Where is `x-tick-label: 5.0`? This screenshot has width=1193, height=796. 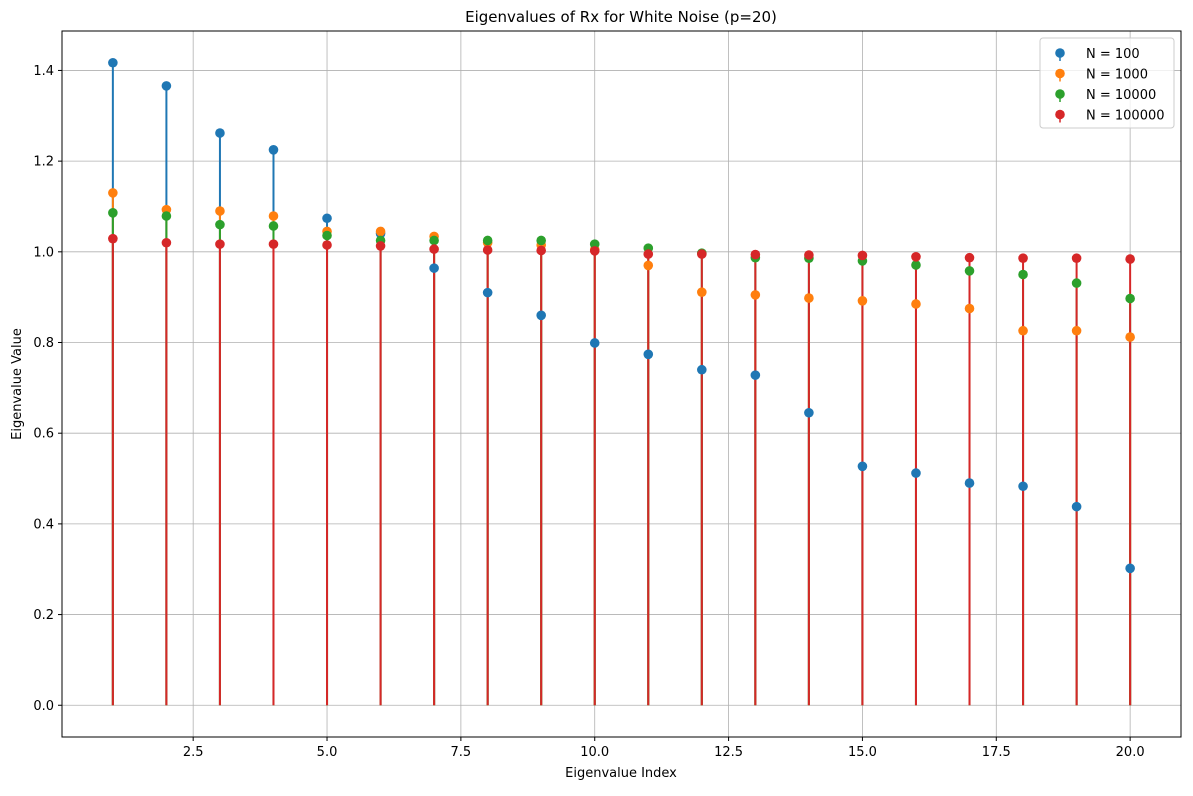
x-tick-label: 5.0 is located at coordinates (327, 752).